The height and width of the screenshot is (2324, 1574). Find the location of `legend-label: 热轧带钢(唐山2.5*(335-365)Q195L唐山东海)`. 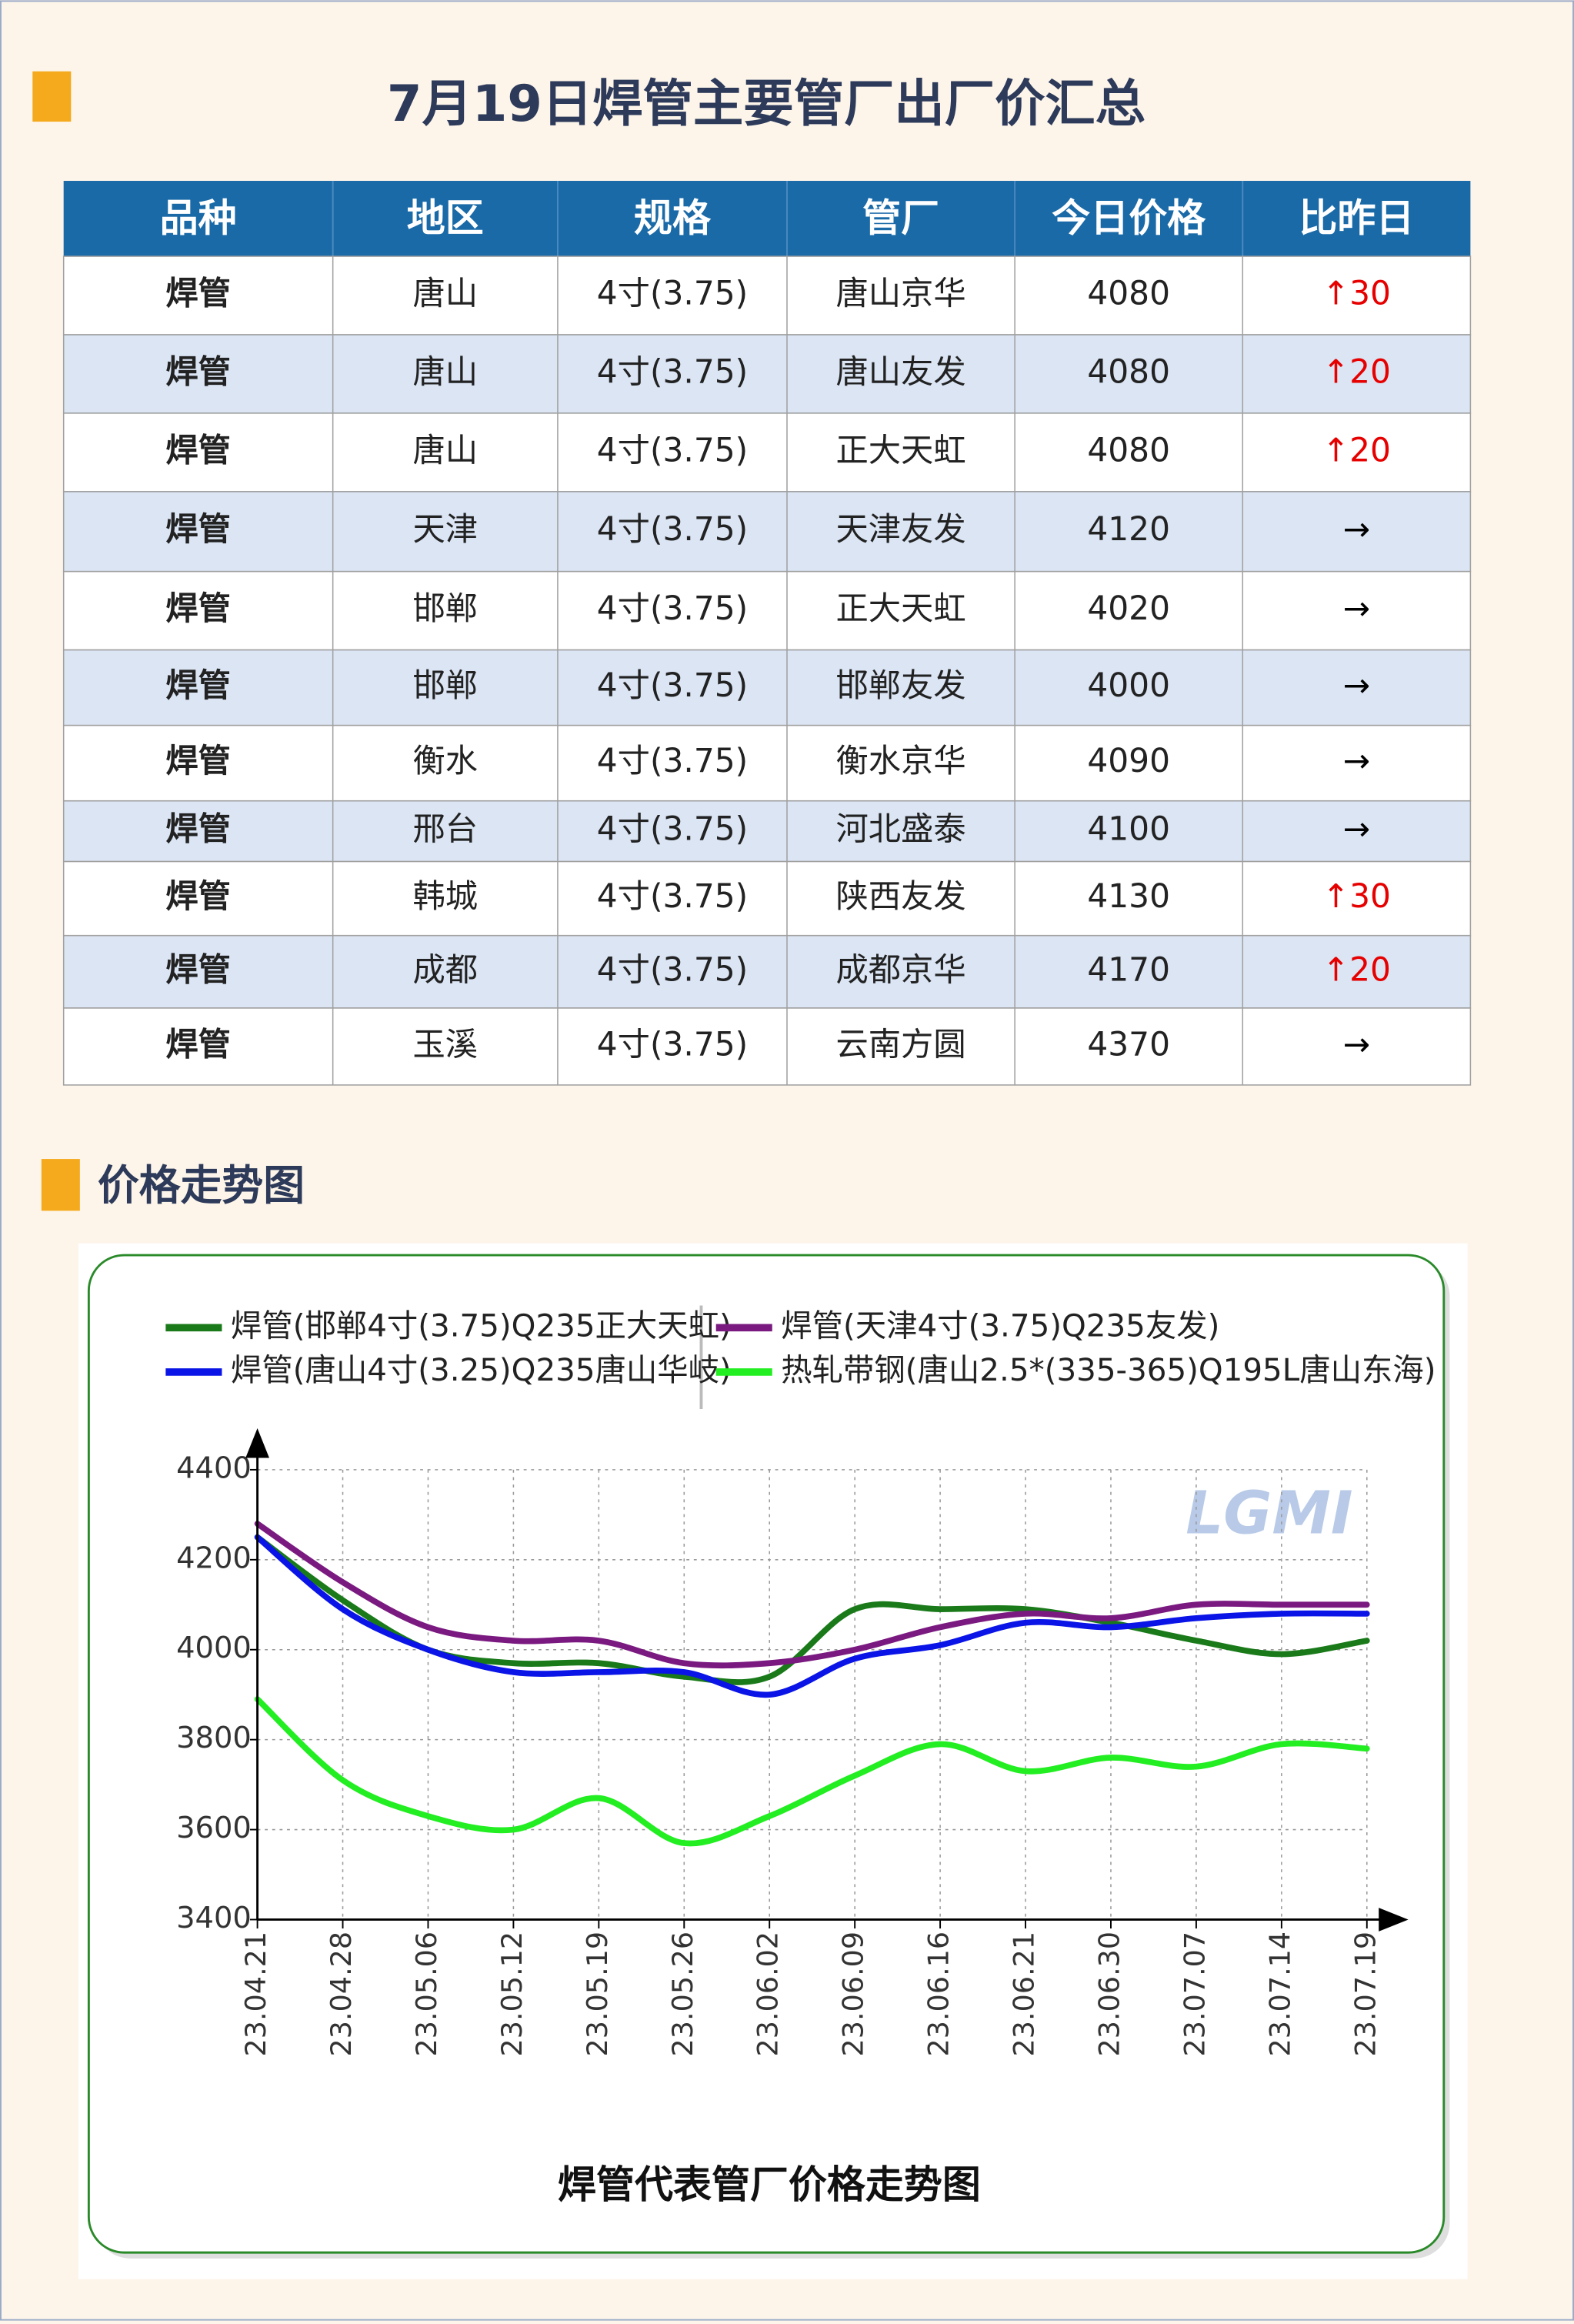

legend-label: 热轧带钢(唐山2.5*(335-365)Q195L唐山东海) is located at coordinates (1108, 1370).